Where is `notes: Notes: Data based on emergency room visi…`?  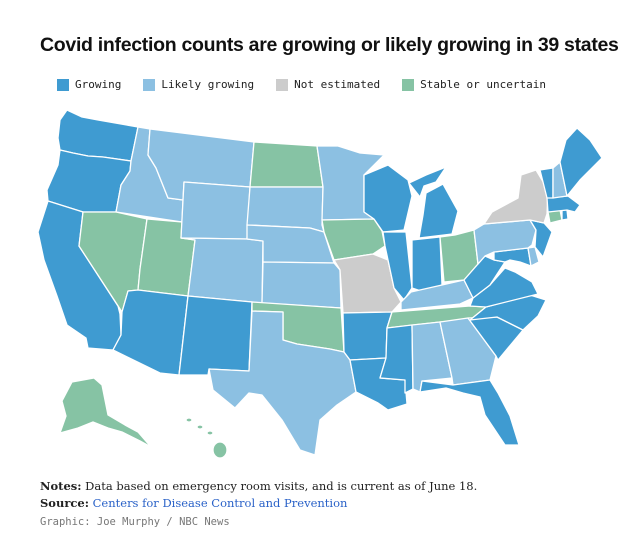 notes: Notes: Data based on emergency room visi… is located at coordinates (258, 486).